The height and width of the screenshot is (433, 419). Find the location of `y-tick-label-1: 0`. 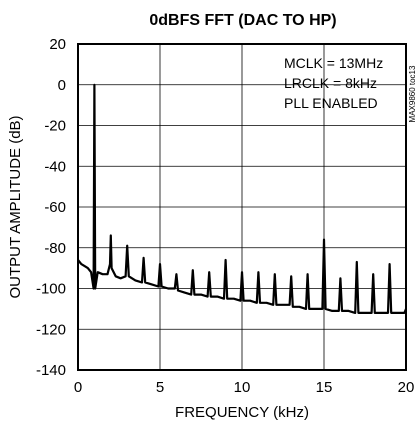

y-tick-label-1: 0 is located at coordinates (62, 85).